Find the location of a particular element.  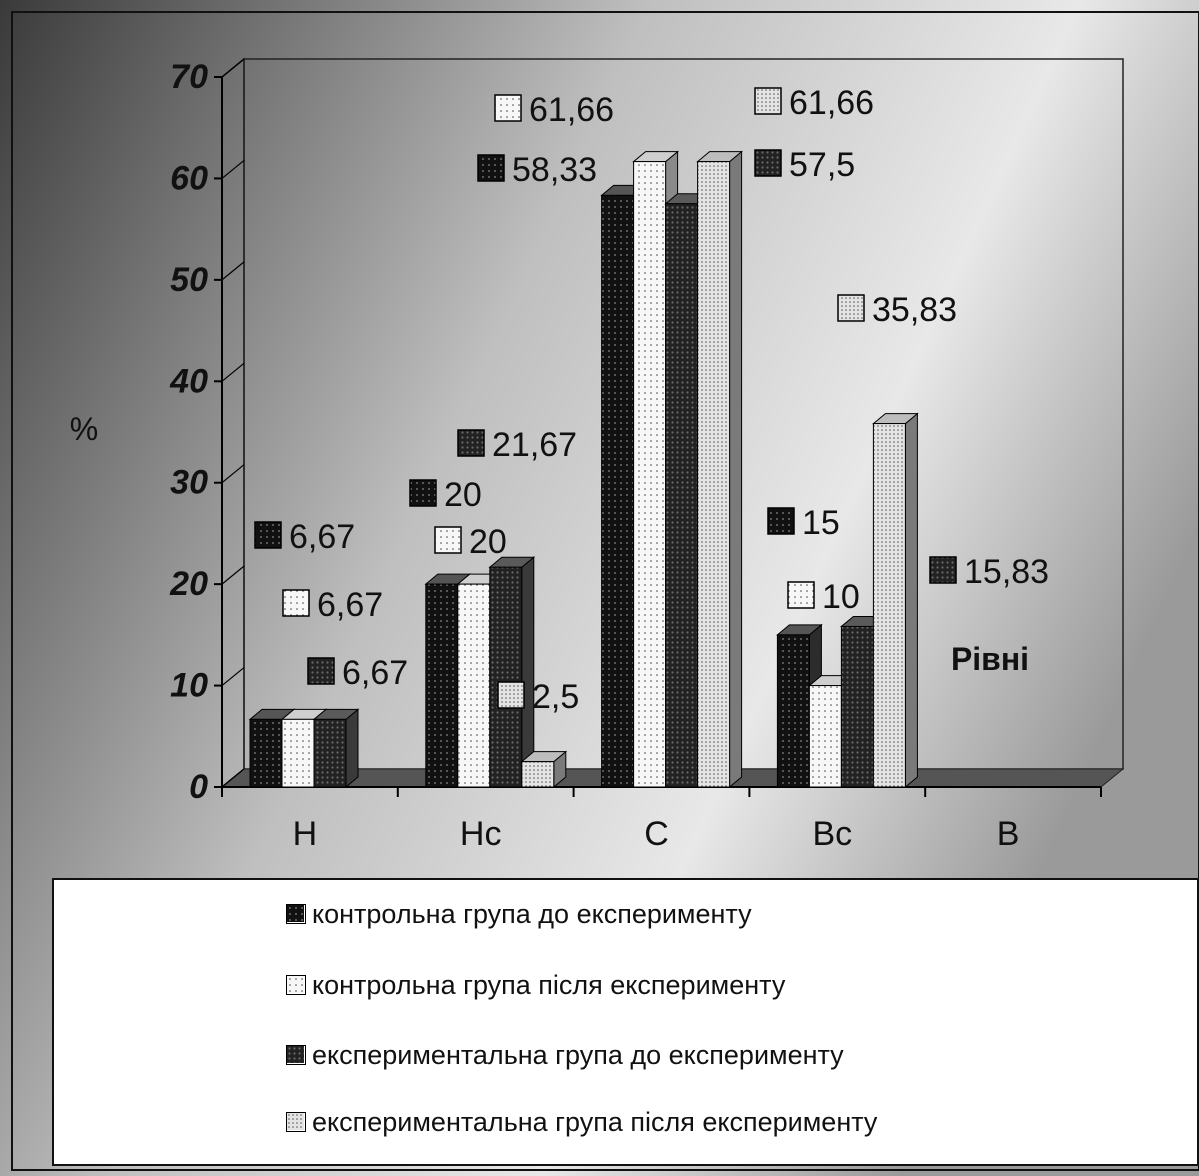

data-label-text: 15,83 is located at coordinates (1006, 572).